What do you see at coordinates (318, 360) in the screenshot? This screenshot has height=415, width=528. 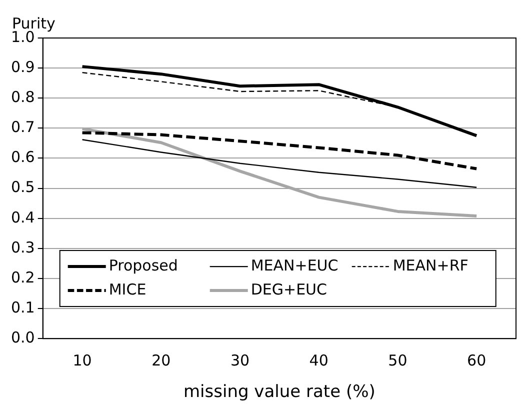 I see `x-tick-label: 40` at bounding box center [318, 360].